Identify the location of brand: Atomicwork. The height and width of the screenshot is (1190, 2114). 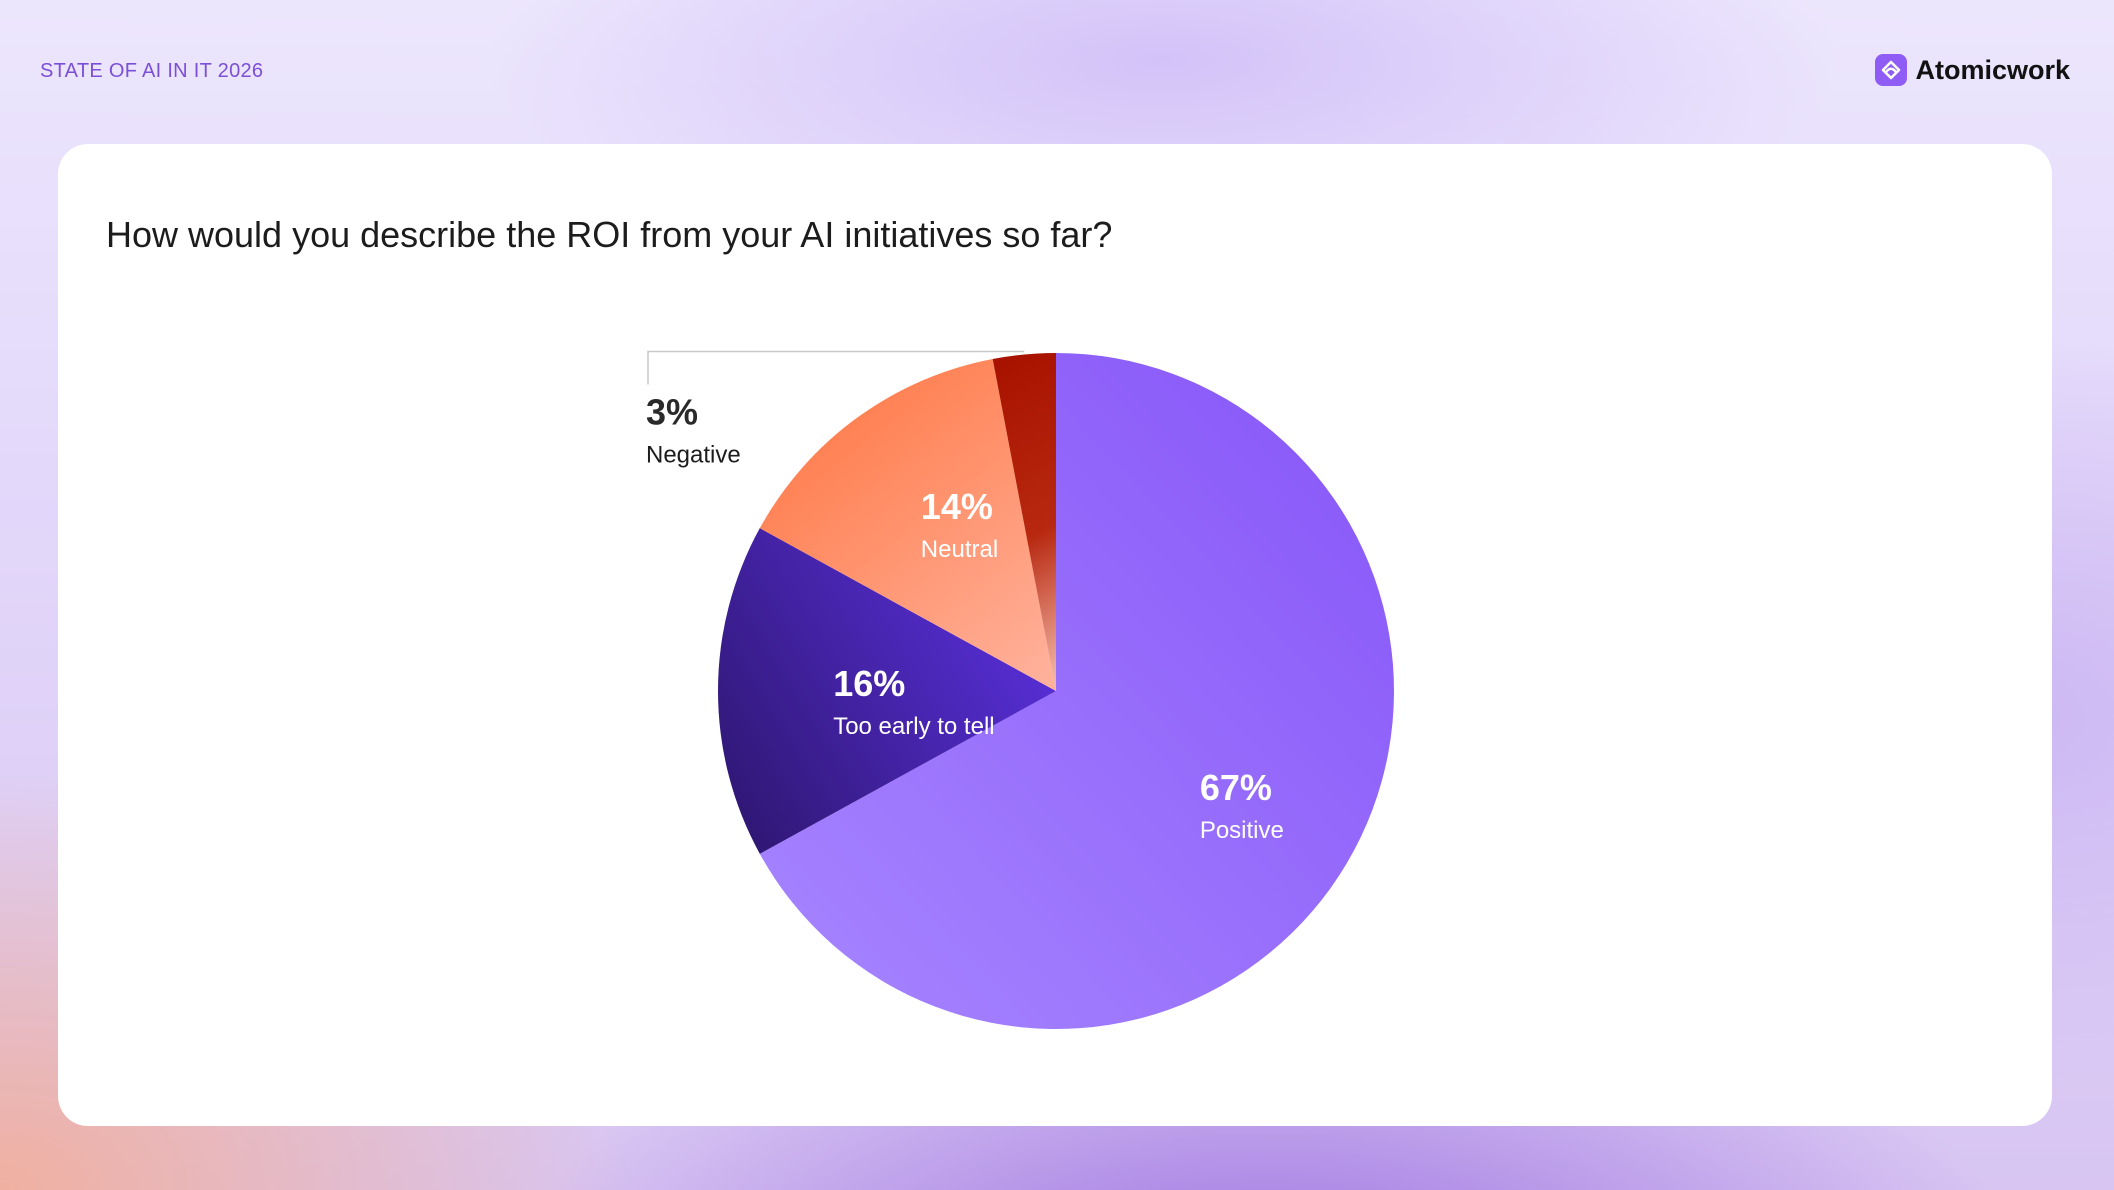
(1972, 70).